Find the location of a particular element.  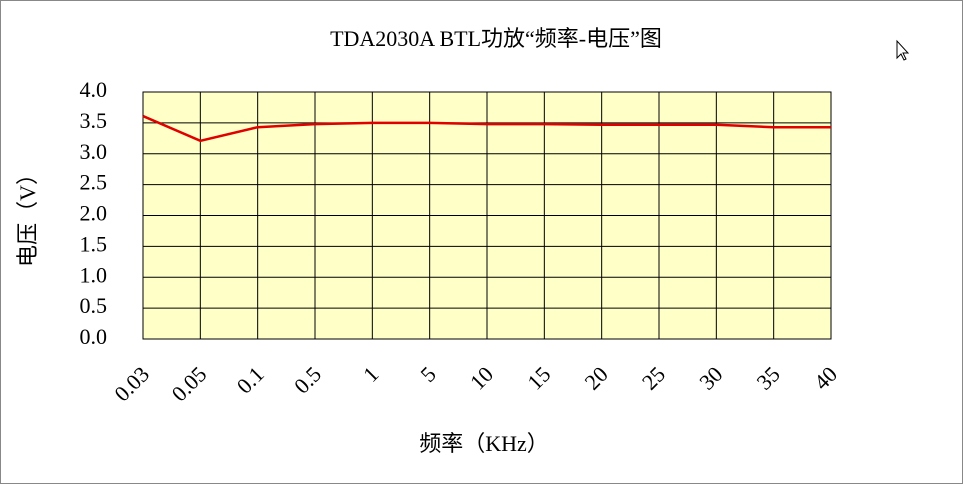

y-tick-label: 0.5 is located at coordinates (94, 305).